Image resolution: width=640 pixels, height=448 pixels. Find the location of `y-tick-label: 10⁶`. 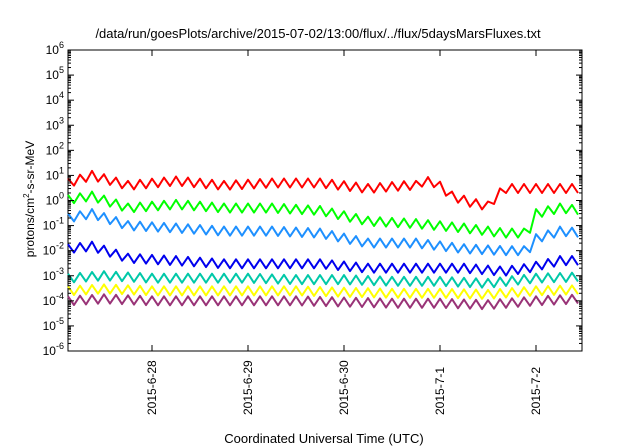

y-tick-label: 10⁶ is located at coordinates (55, 48).